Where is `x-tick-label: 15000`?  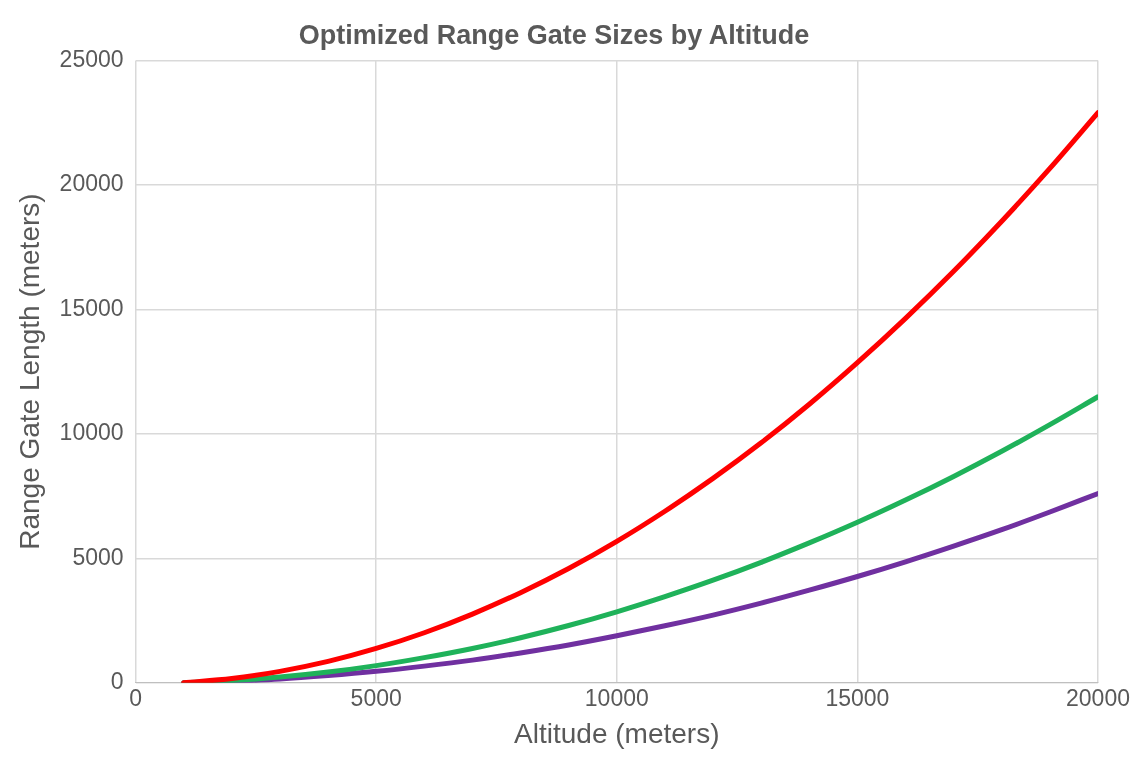 x-tick-label: 15000 is located at coordinates (857, 697).